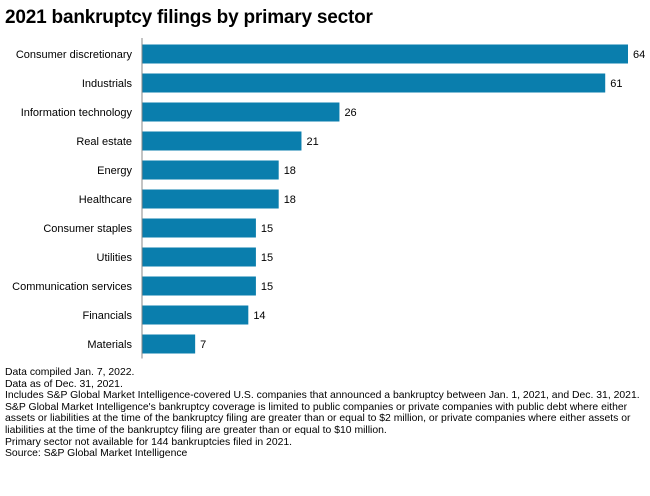  Describe the element at coordinates (374, 83) in the screenshot. I see `bar-industrials` at that location.